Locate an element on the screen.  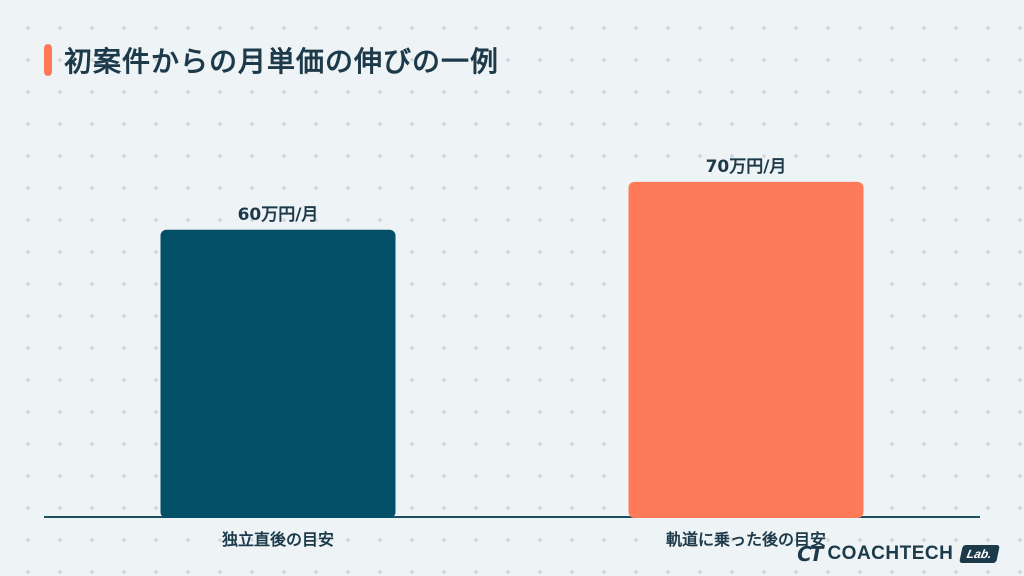
category-label-1: 軌道に乗った後の目安 is located at coordinates (746, 539).